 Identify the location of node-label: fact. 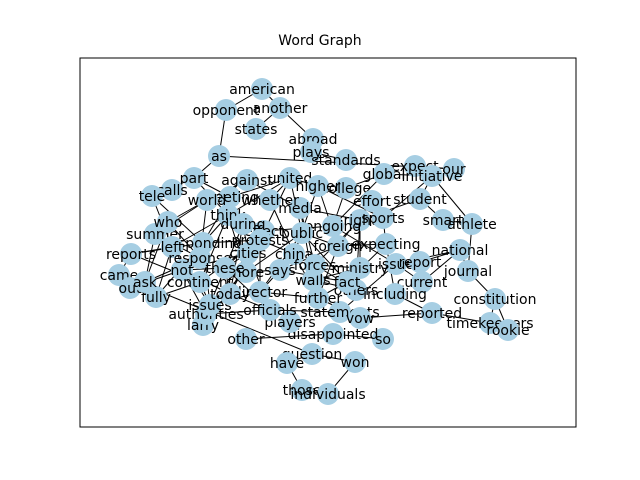
(347, 283).